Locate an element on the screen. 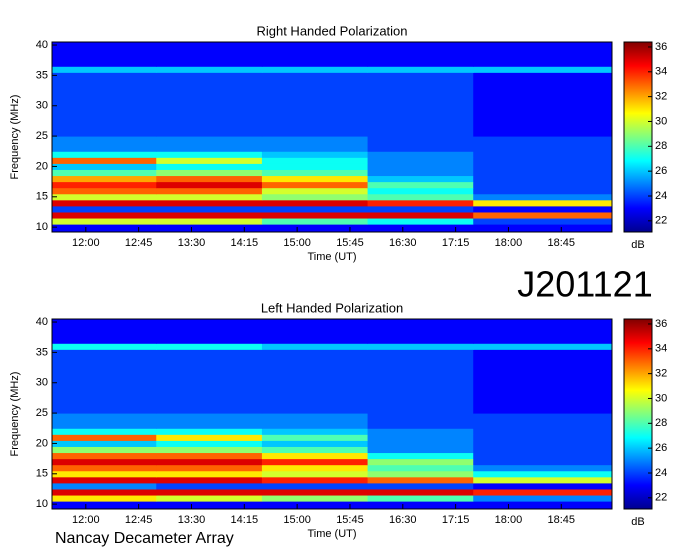 The height and width of the screenshot is (552, 680). colorbar-tick-label: 32 is located at coordinates (661, 374).